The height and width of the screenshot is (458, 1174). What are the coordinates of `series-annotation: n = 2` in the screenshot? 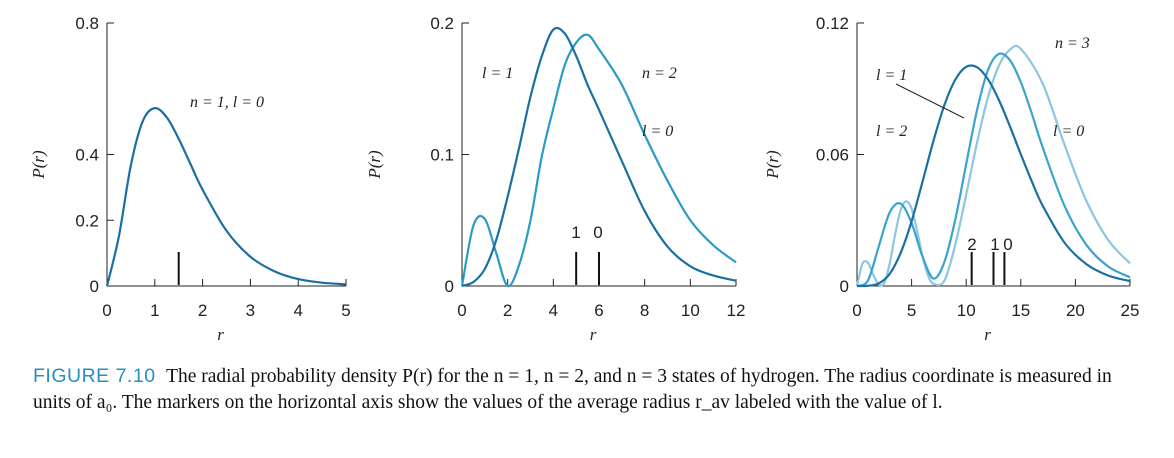 It's located at (659, 73).